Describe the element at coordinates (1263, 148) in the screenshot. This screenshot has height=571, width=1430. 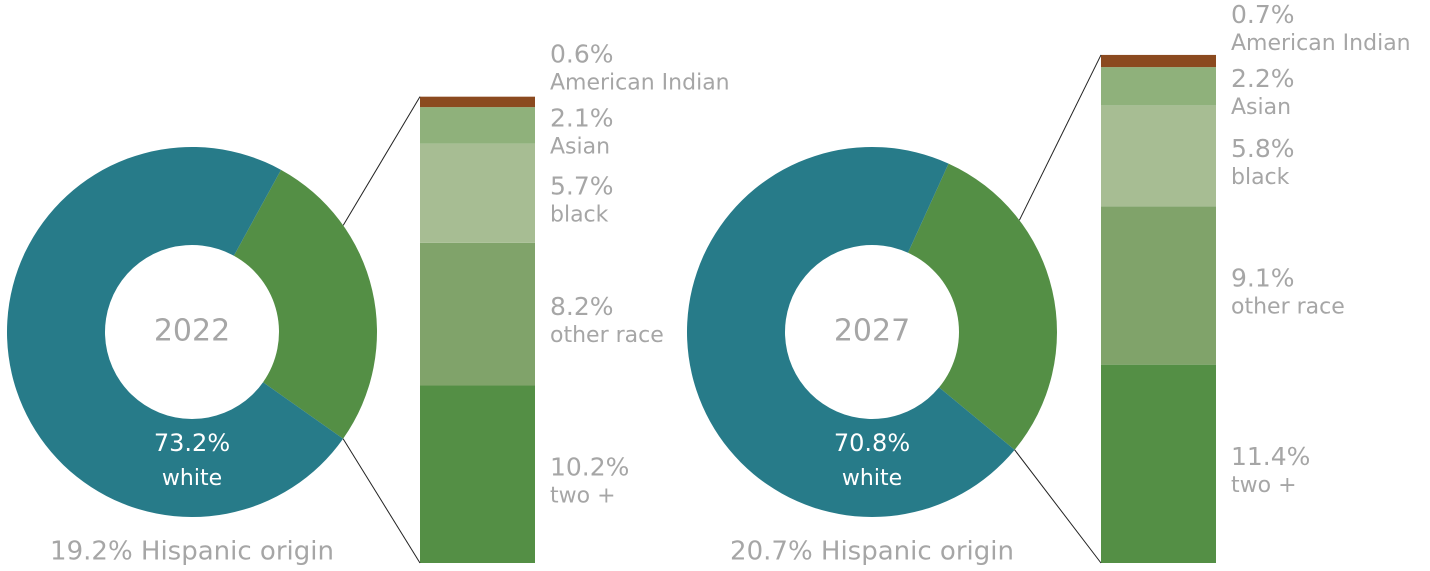
I see `segment-value-label: 5.8%` at that location.